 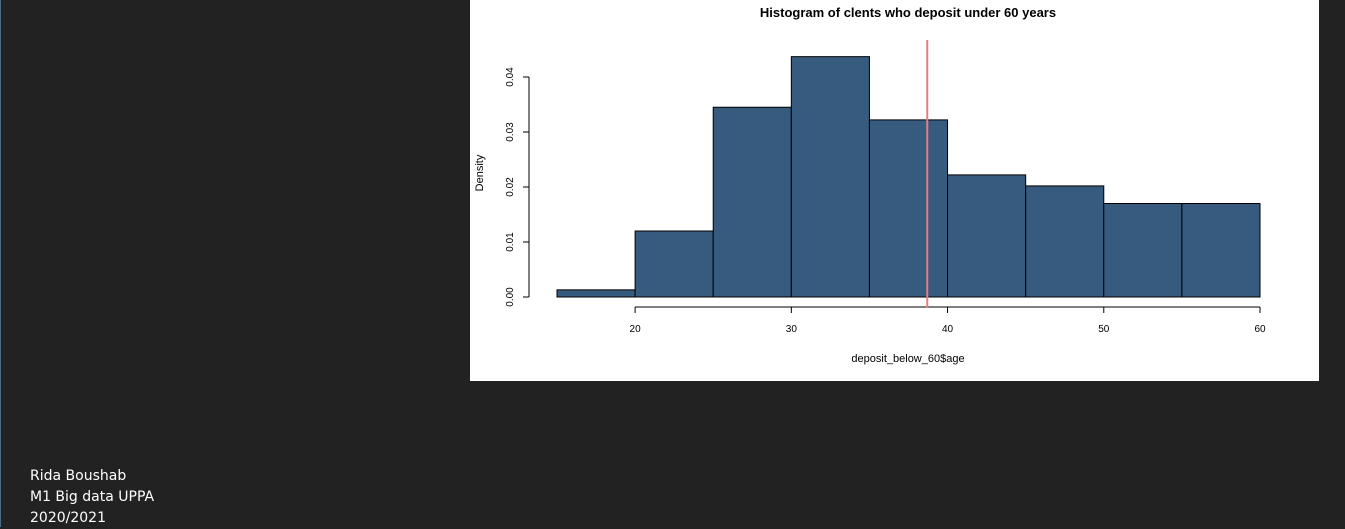 I want to click on academic-year: 2020/2021, so click(x=68, y=518).